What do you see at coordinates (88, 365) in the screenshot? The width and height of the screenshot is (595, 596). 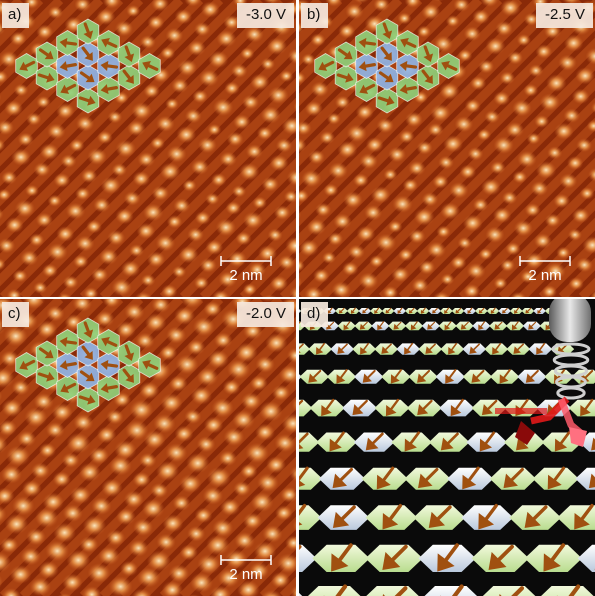 I see `spin-hexagon-overlay-c` at bounding box center [88, 365].